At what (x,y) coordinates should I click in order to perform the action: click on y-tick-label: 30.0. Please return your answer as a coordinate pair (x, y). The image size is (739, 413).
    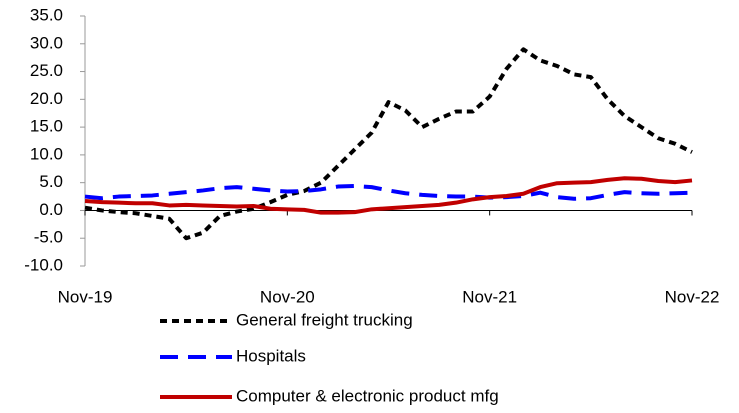
    Looking at the image, I should click on (46, 42).